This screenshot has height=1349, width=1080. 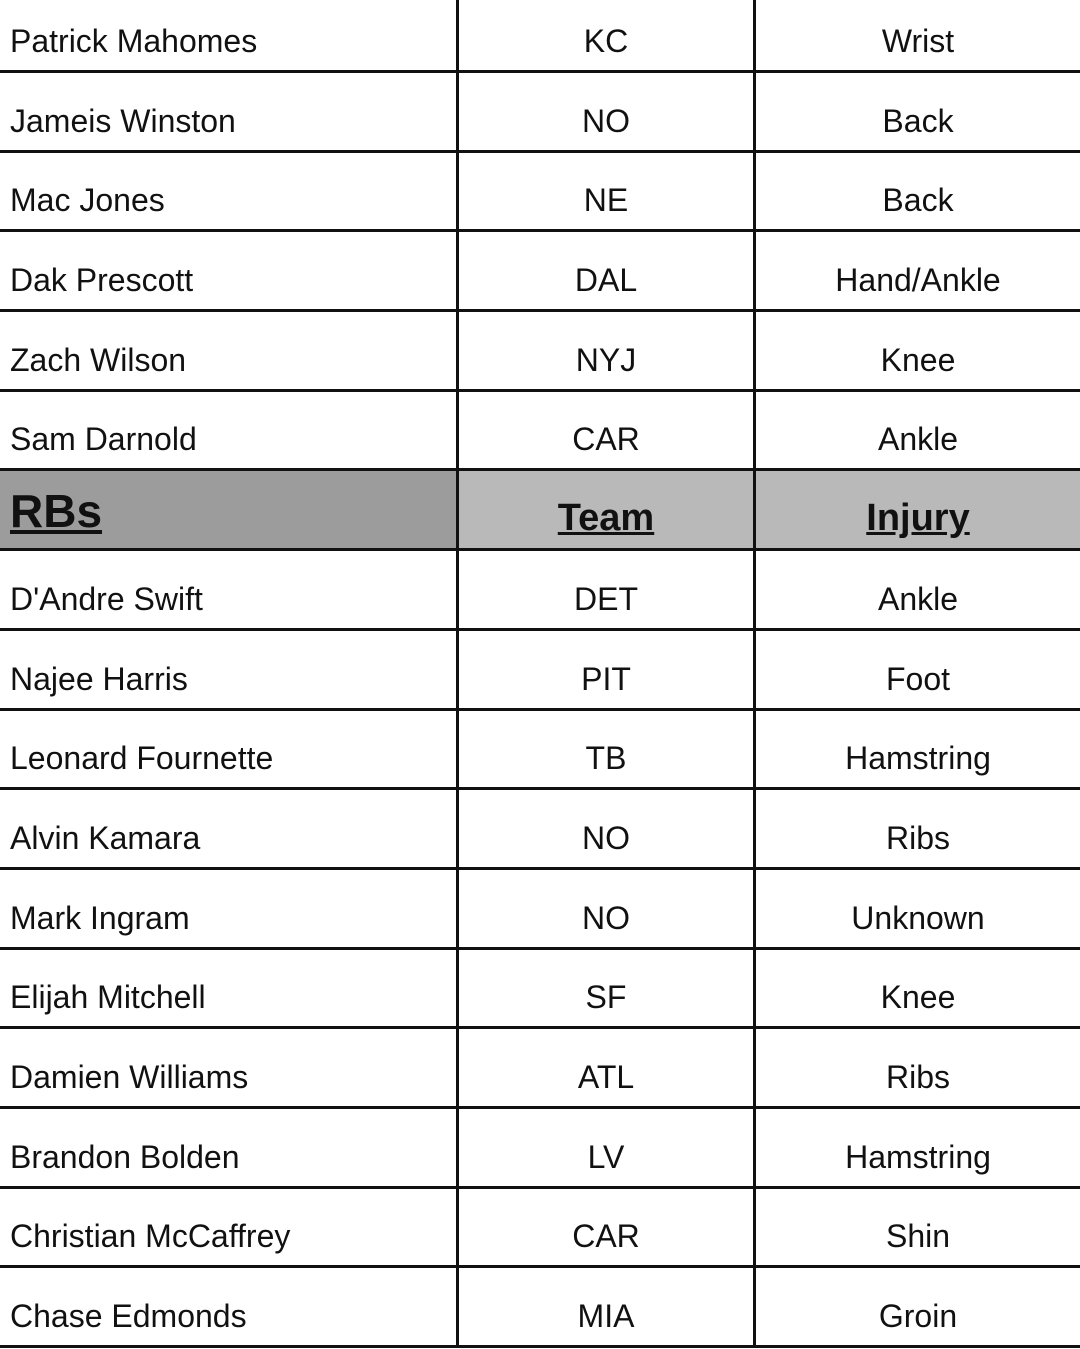 I want to click on player-cell: Sam Darnold, so click(x=229, y=430).